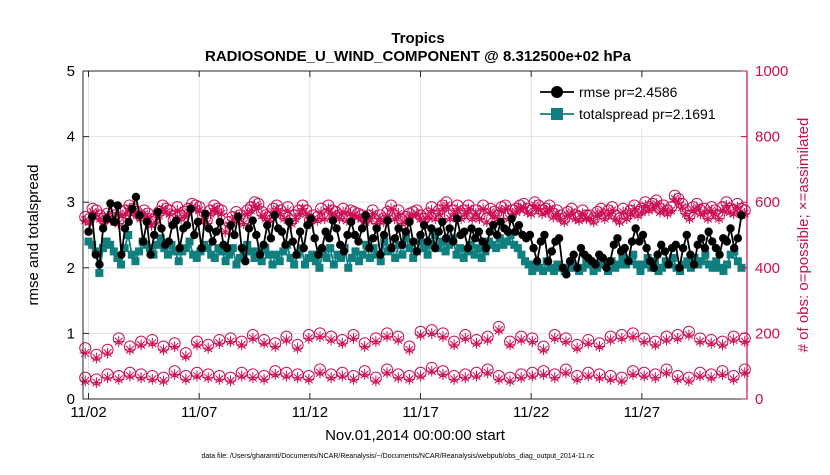  Describe the element at coordinates (767, 268) in the screenshot. I see `y-right-tick-label: 400` at that location.